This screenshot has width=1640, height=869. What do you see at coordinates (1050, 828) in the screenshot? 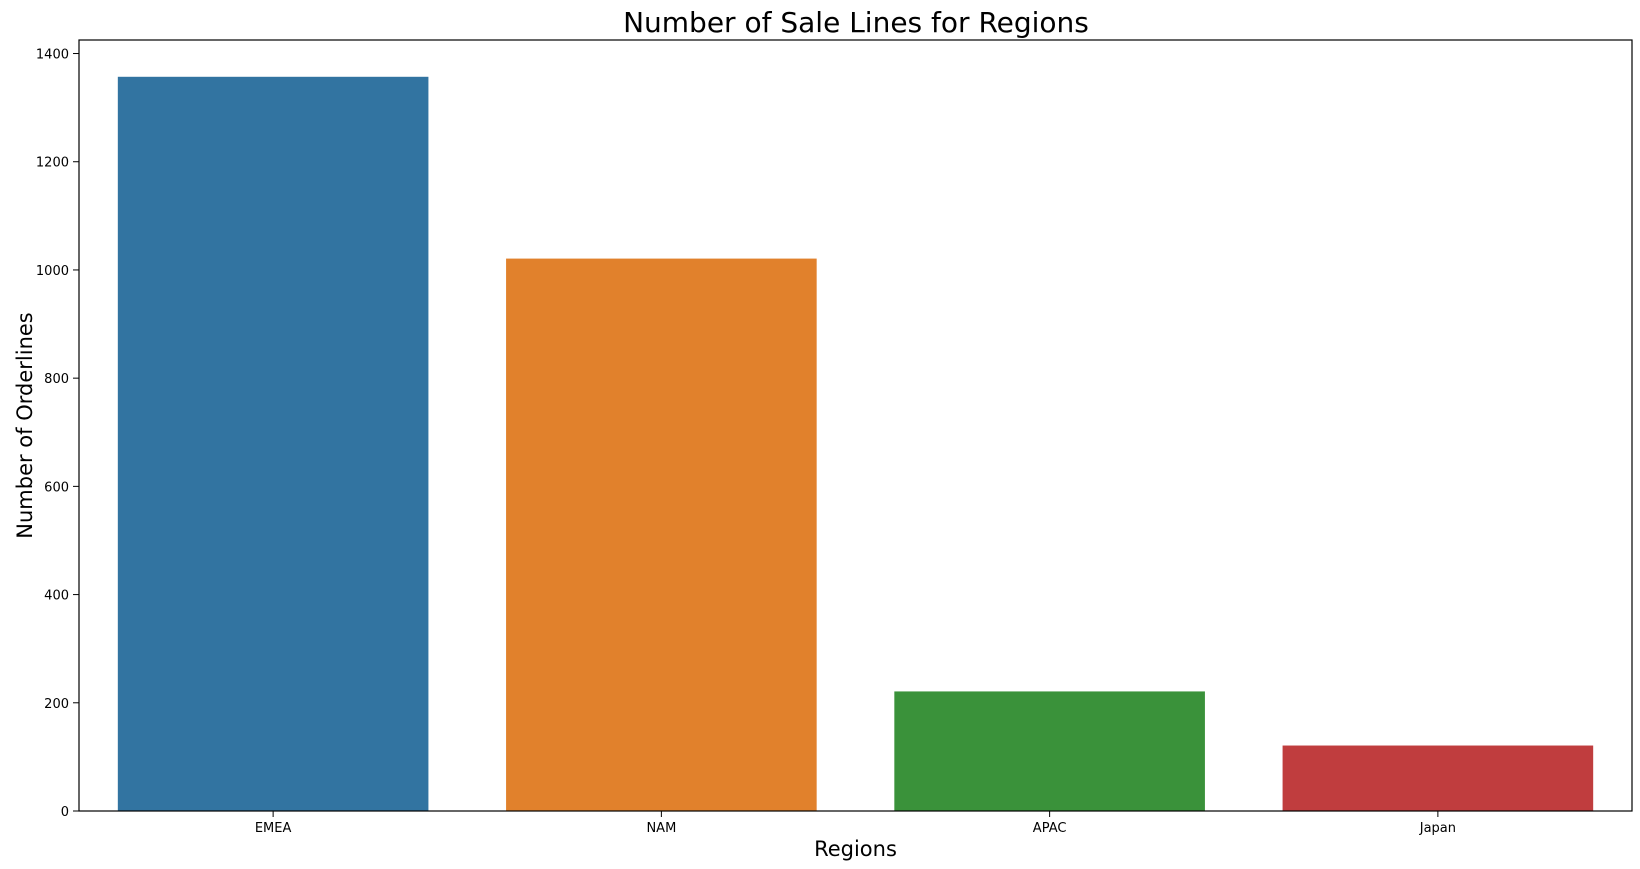
I see `x-tick-label: APAC` at bounding box center [1050, 828].